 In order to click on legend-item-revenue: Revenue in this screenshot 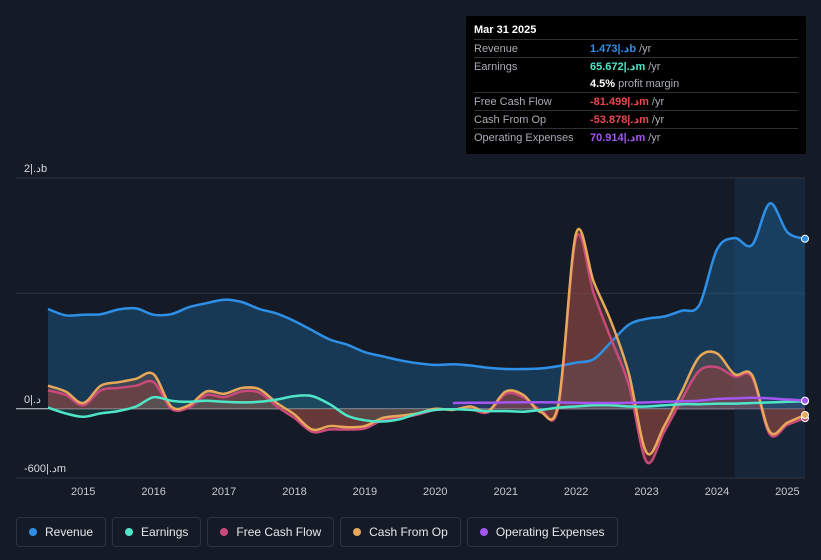, I will do `click(61, 532)`.